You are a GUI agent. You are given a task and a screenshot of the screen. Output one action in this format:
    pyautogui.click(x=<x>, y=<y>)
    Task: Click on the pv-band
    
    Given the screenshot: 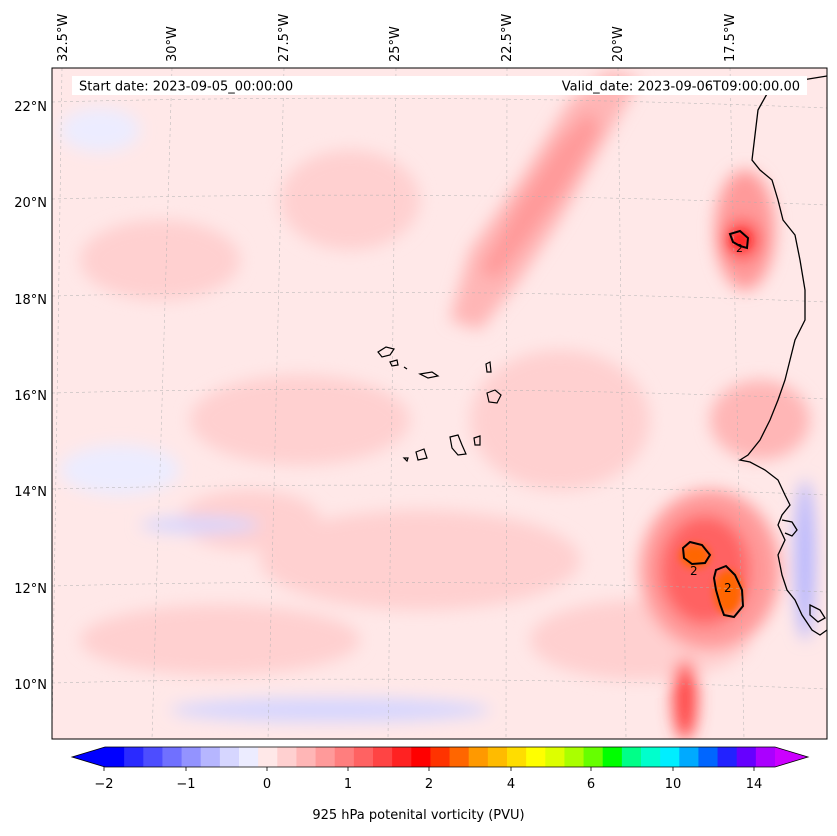 What is the action you would take?
    pyautogui.click(x=540, y=195)
    